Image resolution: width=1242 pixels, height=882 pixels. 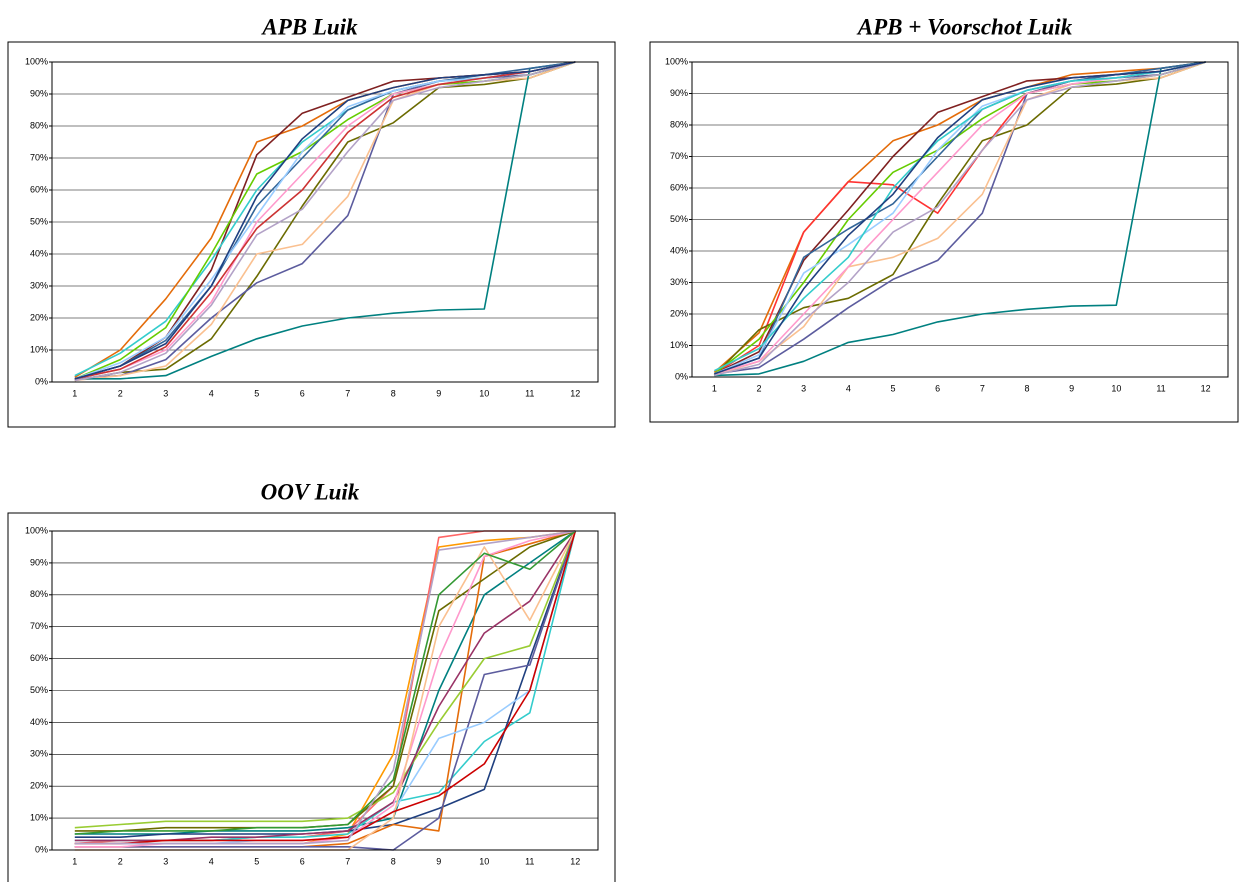 I want to click on chart-title: APB Luik, so click(x=309, y=26).